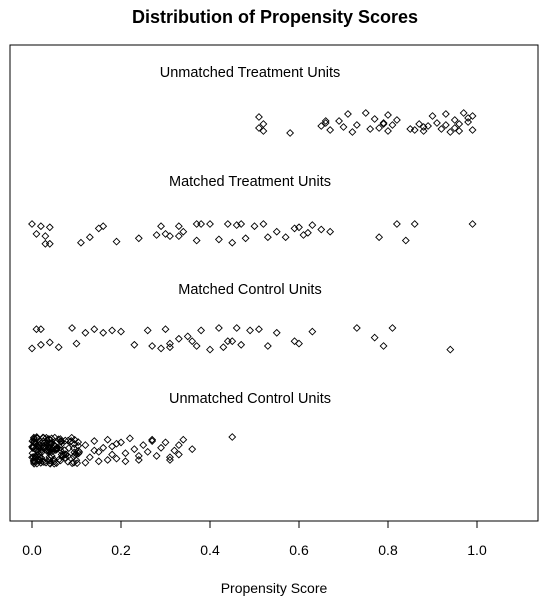 The image size is (550, 605). Describe the element at coordinates (32, 550) in the screenshot. I see `x-tick-label: 0.0` at that location.